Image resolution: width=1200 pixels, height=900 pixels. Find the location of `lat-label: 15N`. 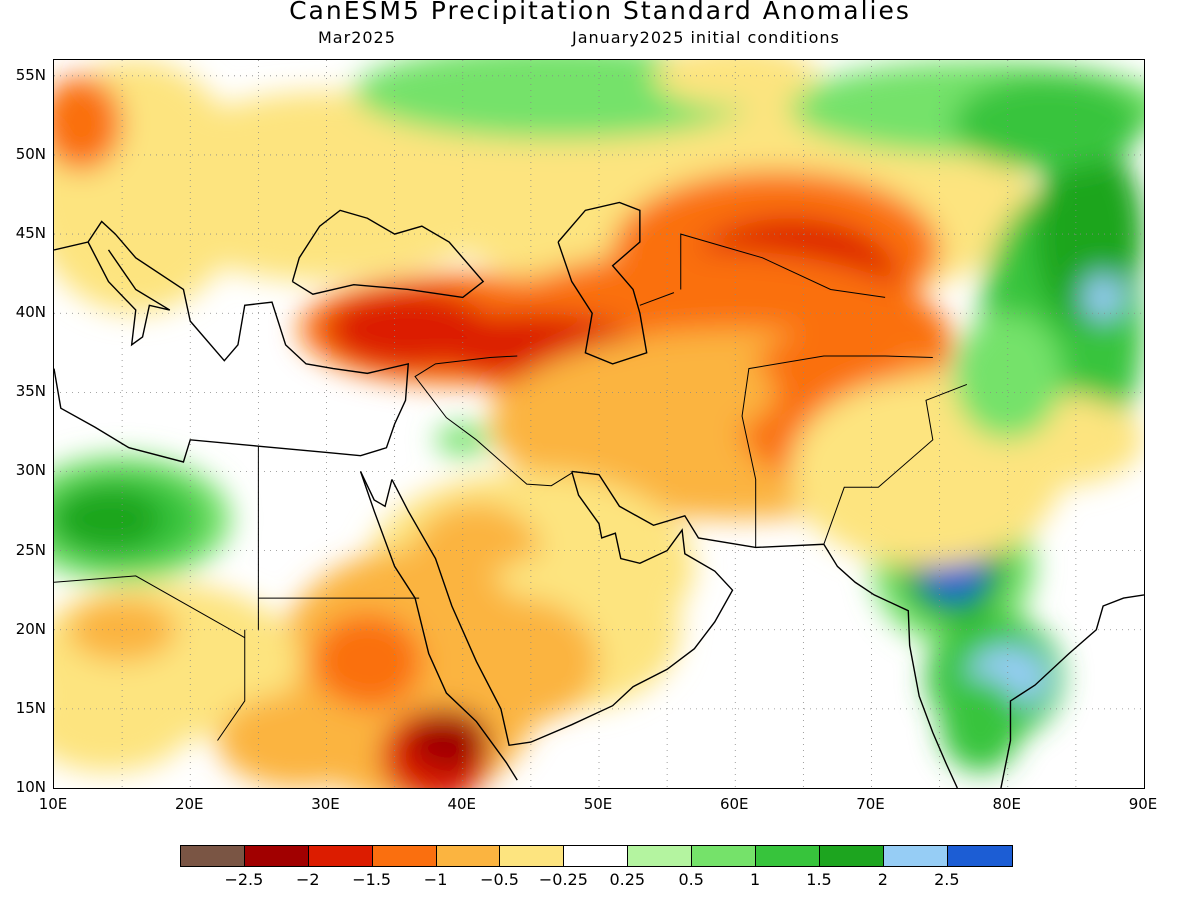

lat-label: 15N is located at coordinates (30, 707).